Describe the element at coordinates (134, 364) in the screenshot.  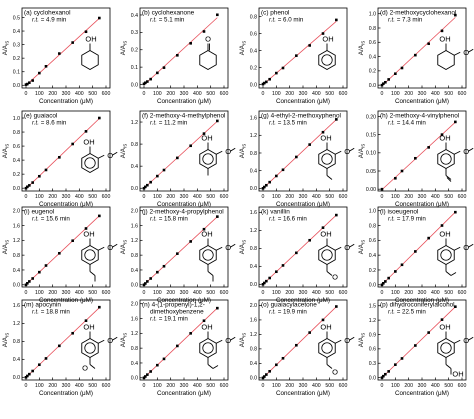
I see `y-tick-label: 0.4` at that location.